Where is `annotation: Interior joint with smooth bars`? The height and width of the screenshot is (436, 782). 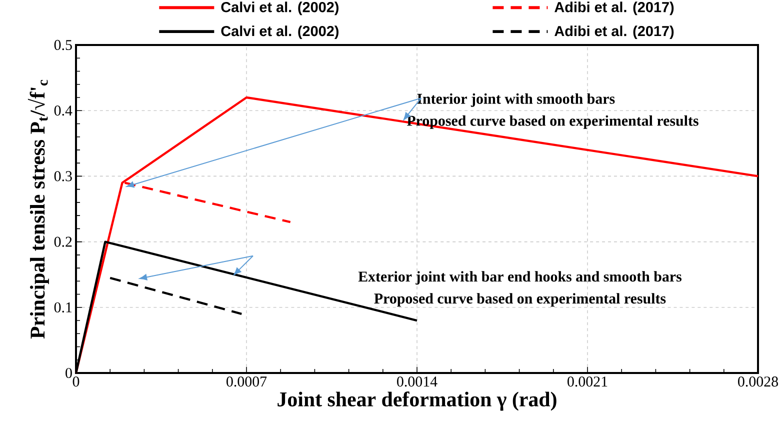
annotation: Interior joint with smooth bars is located at coordinates (516, 100).